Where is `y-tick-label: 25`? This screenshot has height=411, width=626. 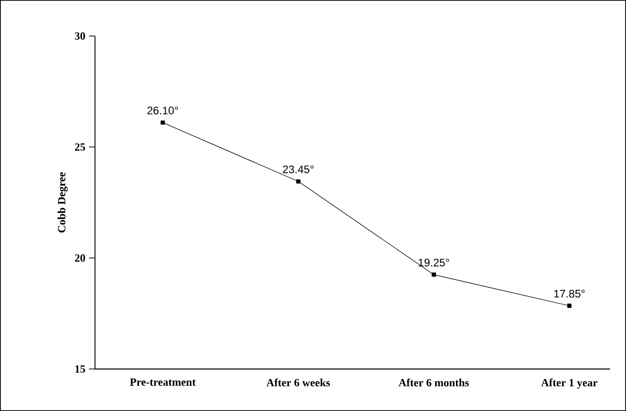 y-tick-label: 25 is located at coordinates (80, 147).